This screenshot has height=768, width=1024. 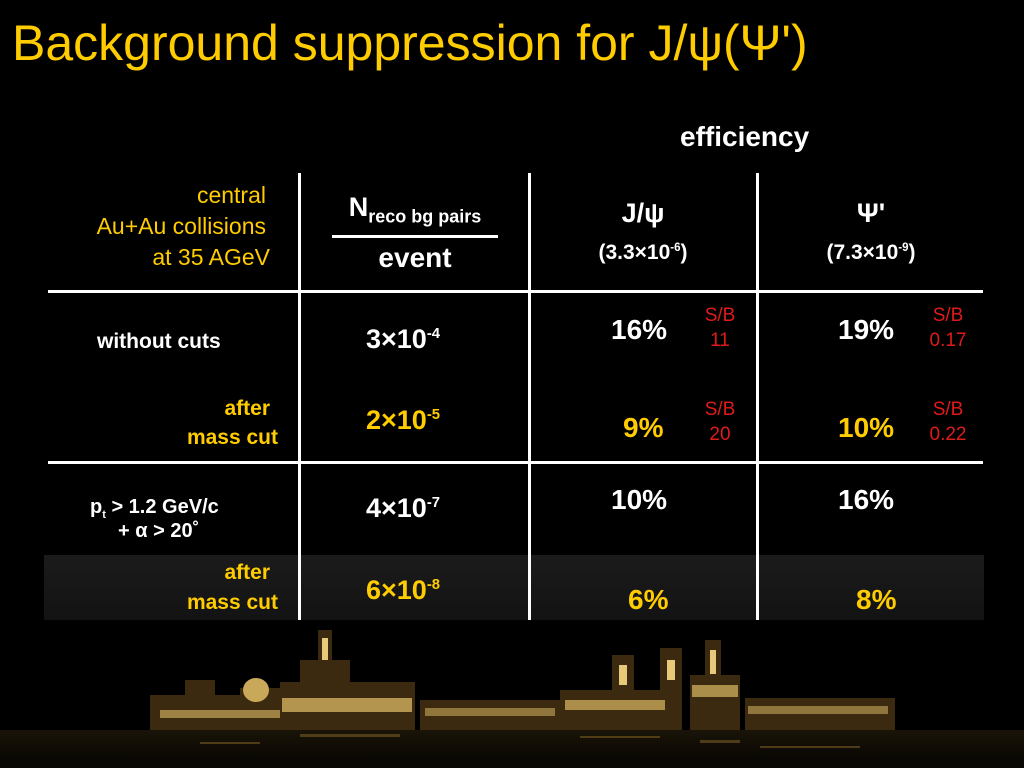 What do you see at coordinates (396, 590) in the screenshot?
I see `row4-bg-base: 6×10` at bounding box center [396, 590].